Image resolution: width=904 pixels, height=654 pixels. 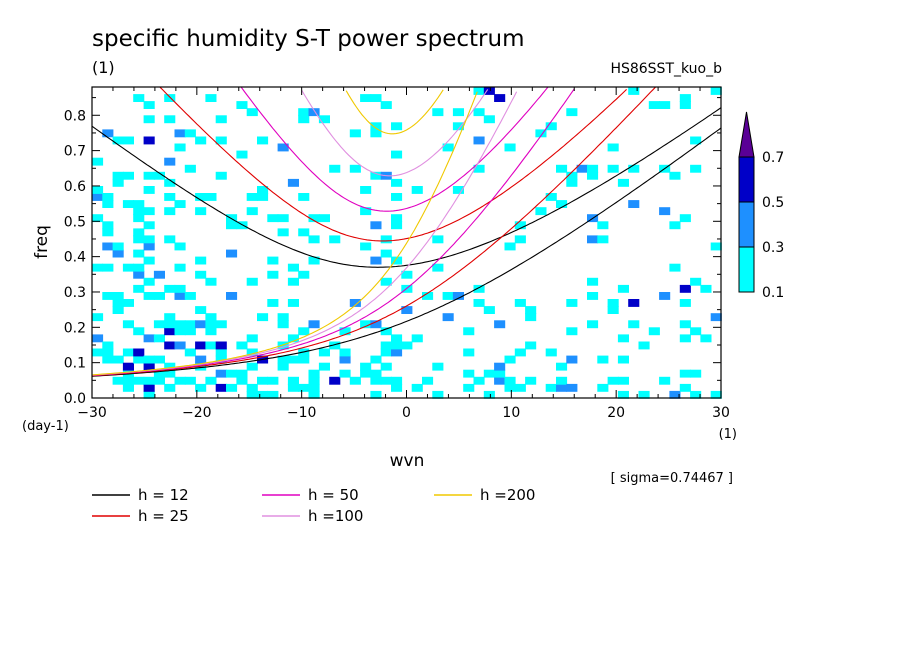 I want to click on y-tick-label: 0.8, so click(x=75, y=116).